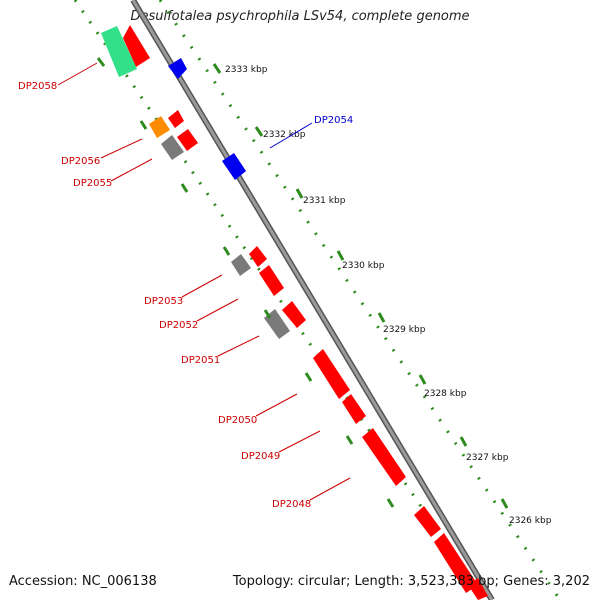 This screenshot has width=600, height=600. I want to click on svg-text: DP2056, so click(80, 161).